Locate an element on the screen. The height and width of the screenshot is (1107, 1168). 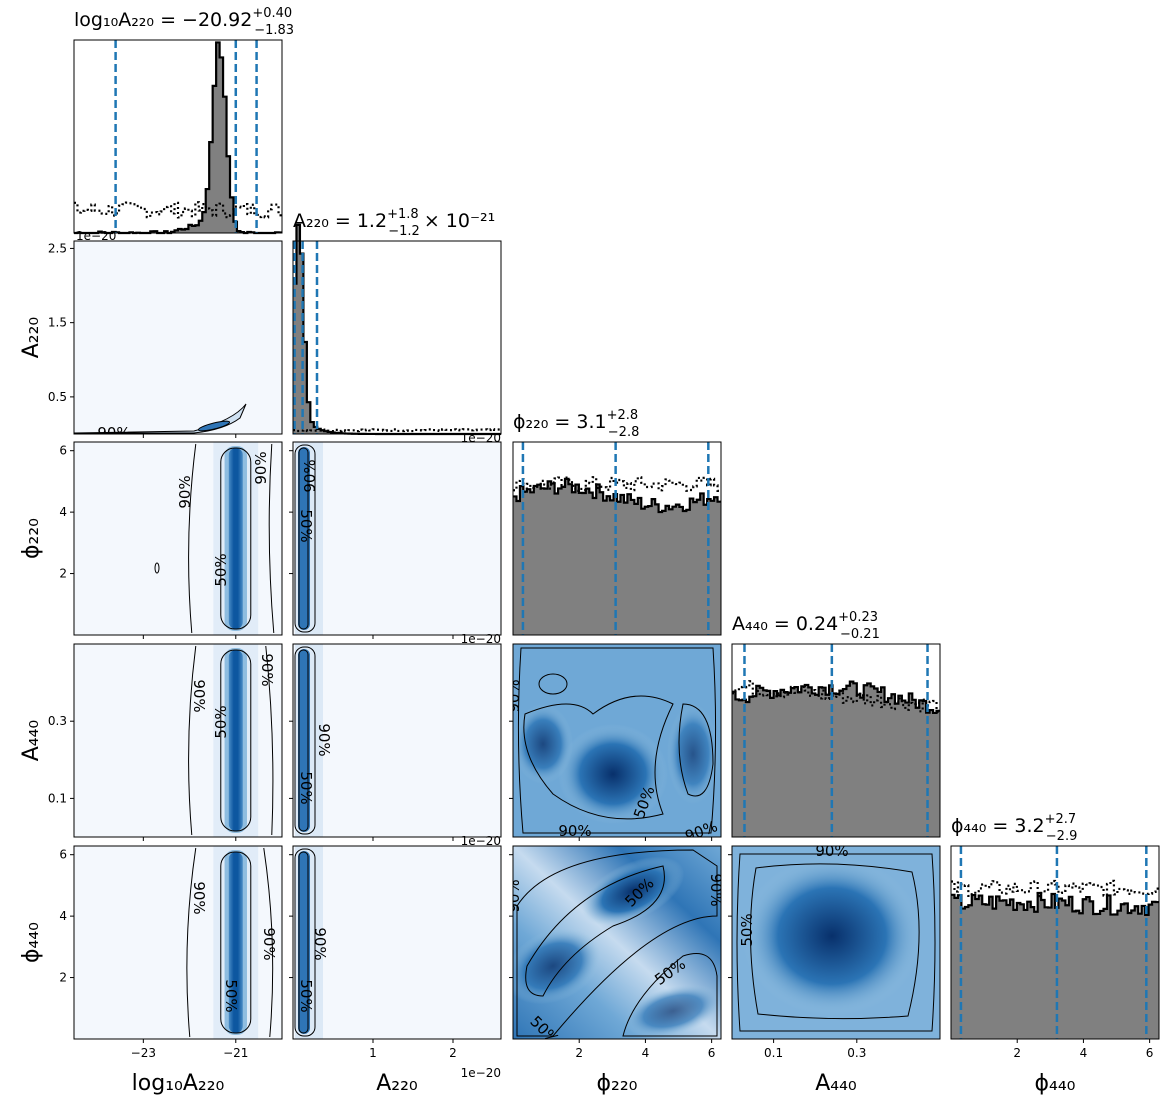
contour-90-upper is located at coordinates (617, 943).